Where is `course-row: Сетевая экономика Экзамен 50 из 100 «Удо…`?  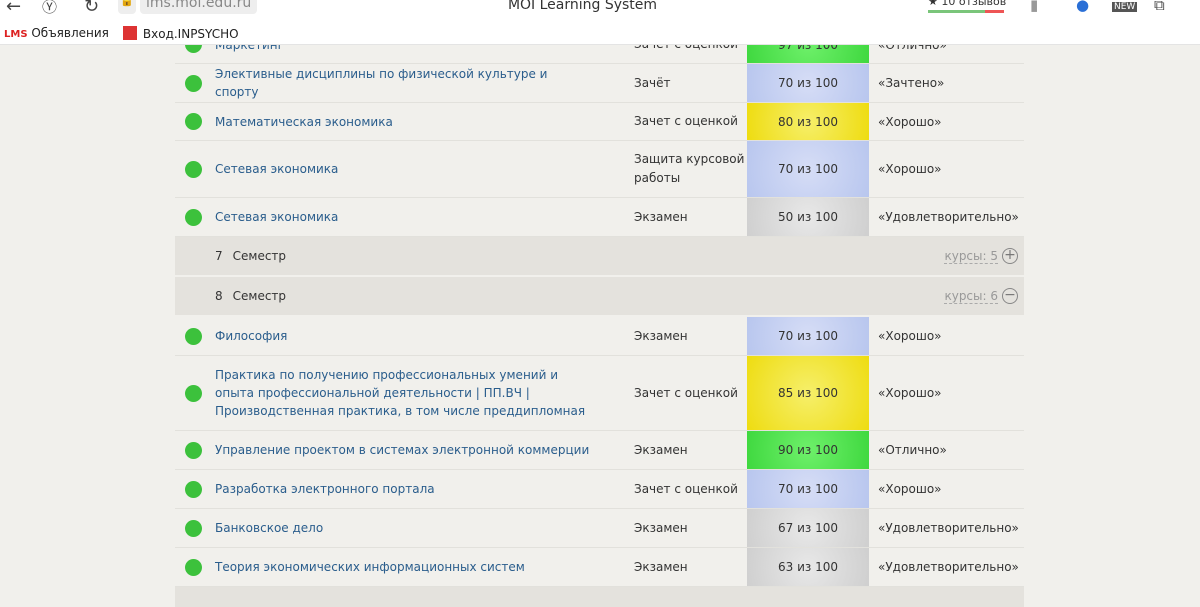 course-row: Сетевая экономика Экзамен 50 из 100 «Удо… is located at coordinates (599, 217).